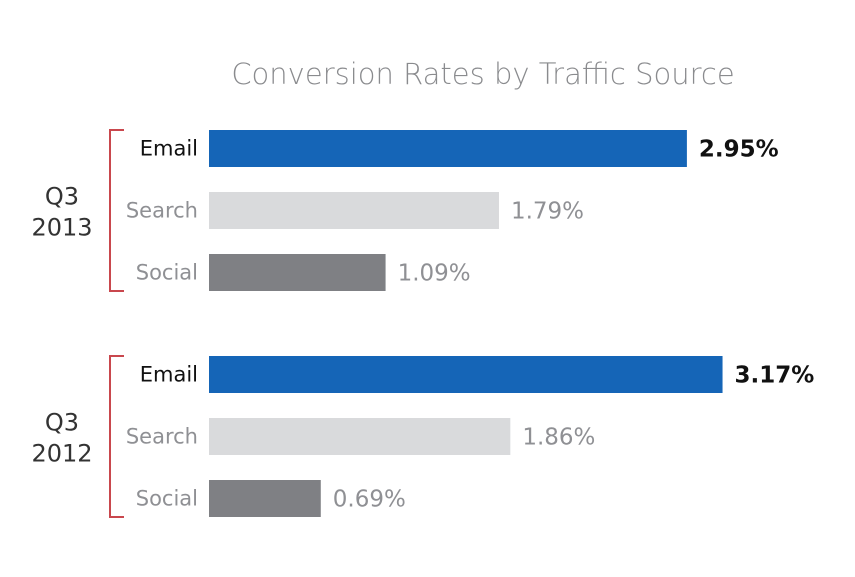 The width and height of the screenshot is (855, 577). What do you see at coordinates (61, 228) in the screenshot?
I see `group-label-year: 2013` at bounding box center [61, 228].